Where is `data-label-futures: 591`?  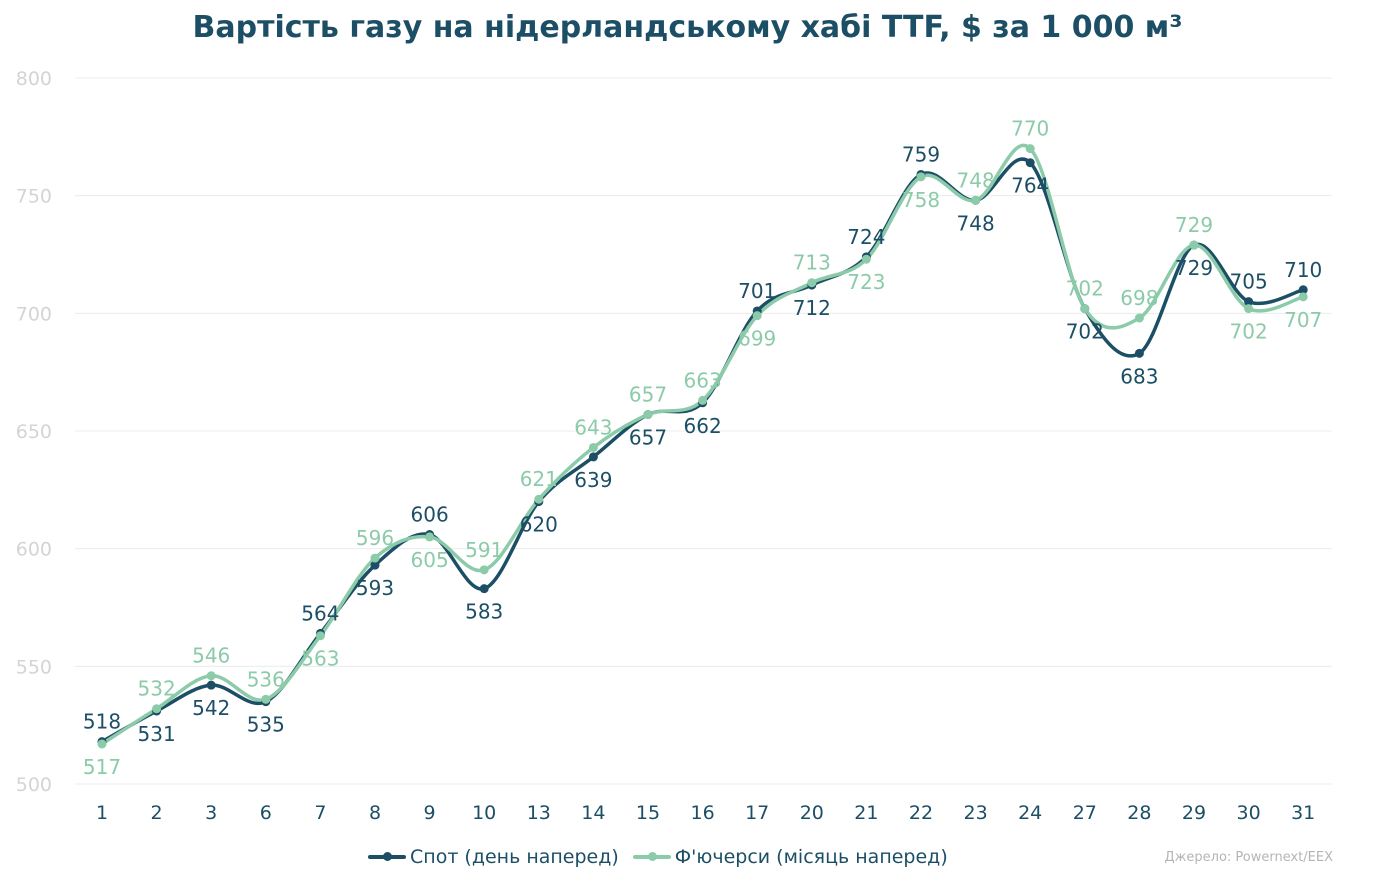
data-label-futures: 591 is located at coordinates (484, 550).